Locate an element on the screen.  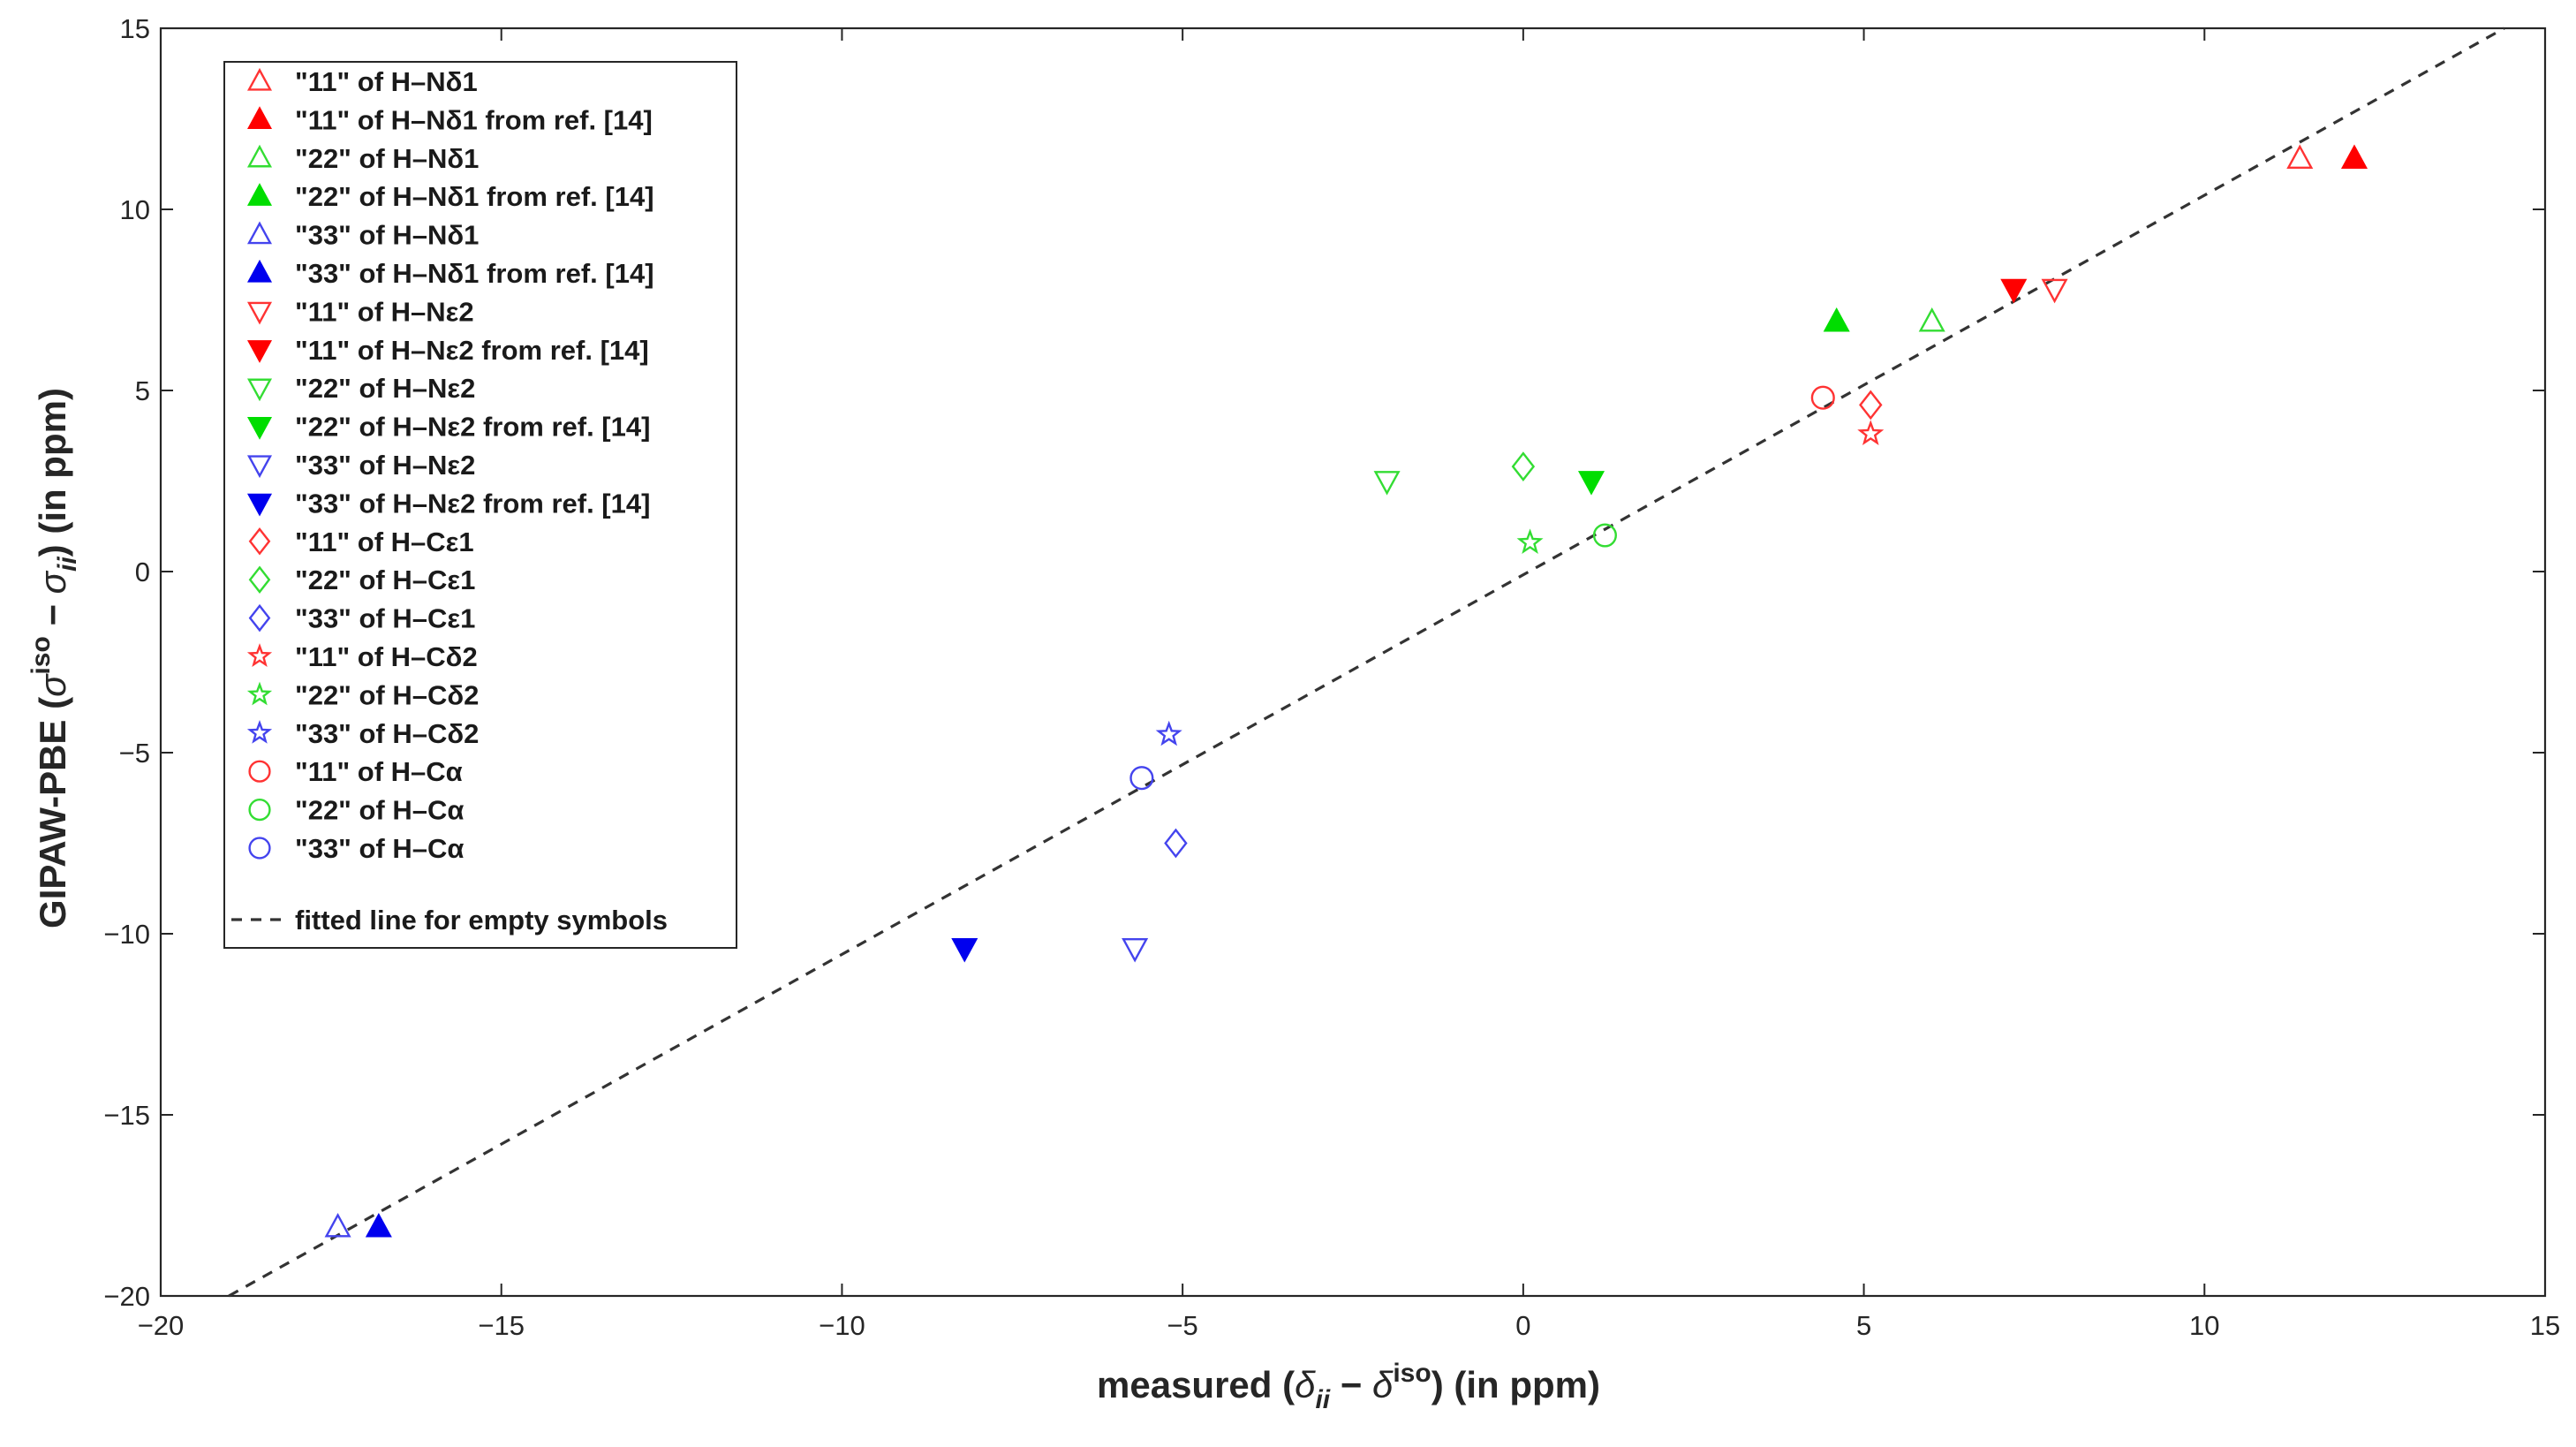
legend-fit-line-label: fitted line for empty symbols is located at coordinates (482, 920).